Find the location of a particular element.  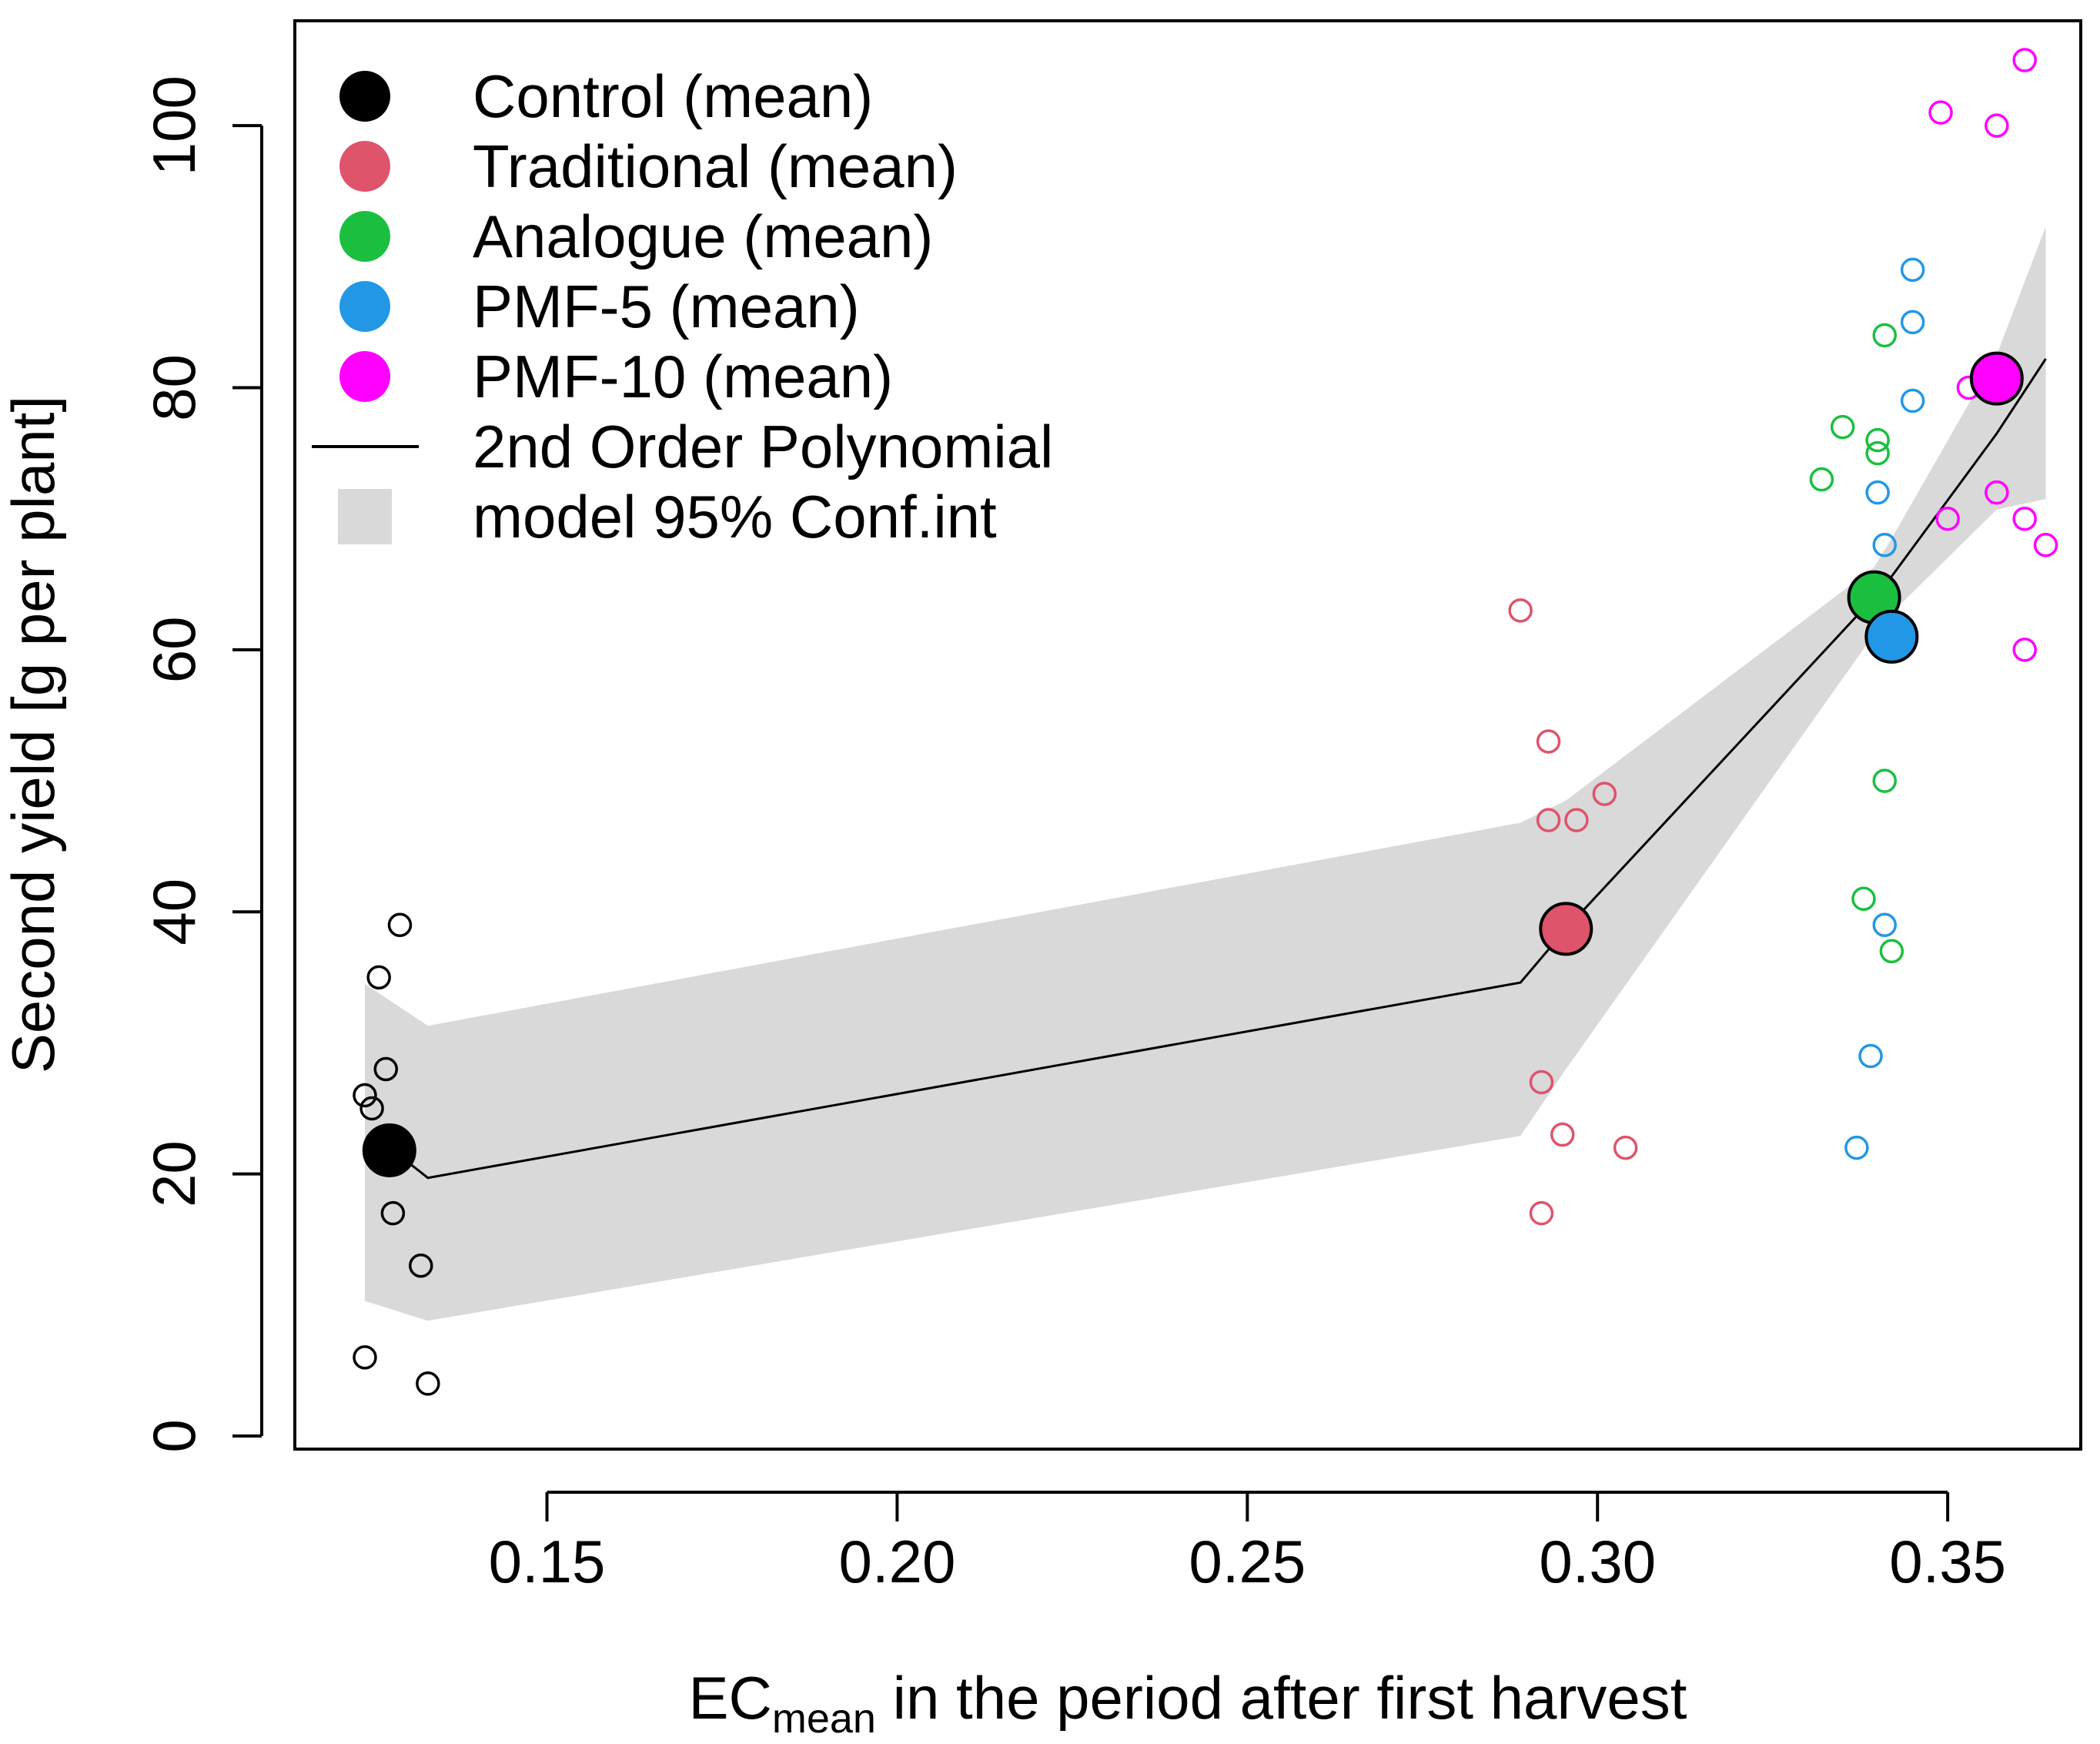

x-axis-title: ECmean in the period after first harvest is located at coordinates (1188, 1703).